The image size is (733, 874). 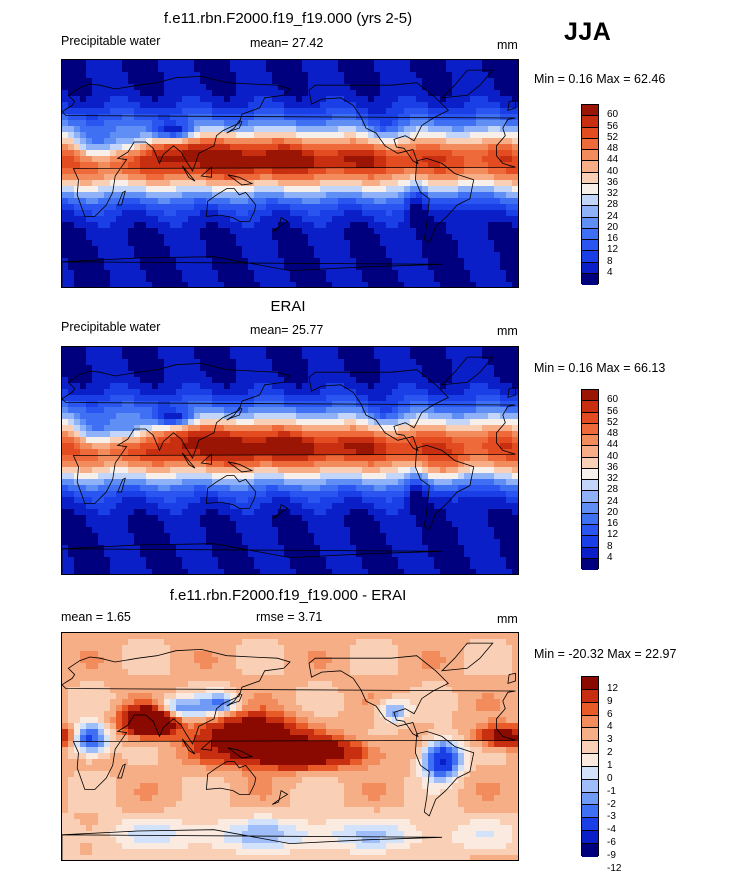 I want to click on colorbar-tick-label: 52, so click(x=612, y=138).